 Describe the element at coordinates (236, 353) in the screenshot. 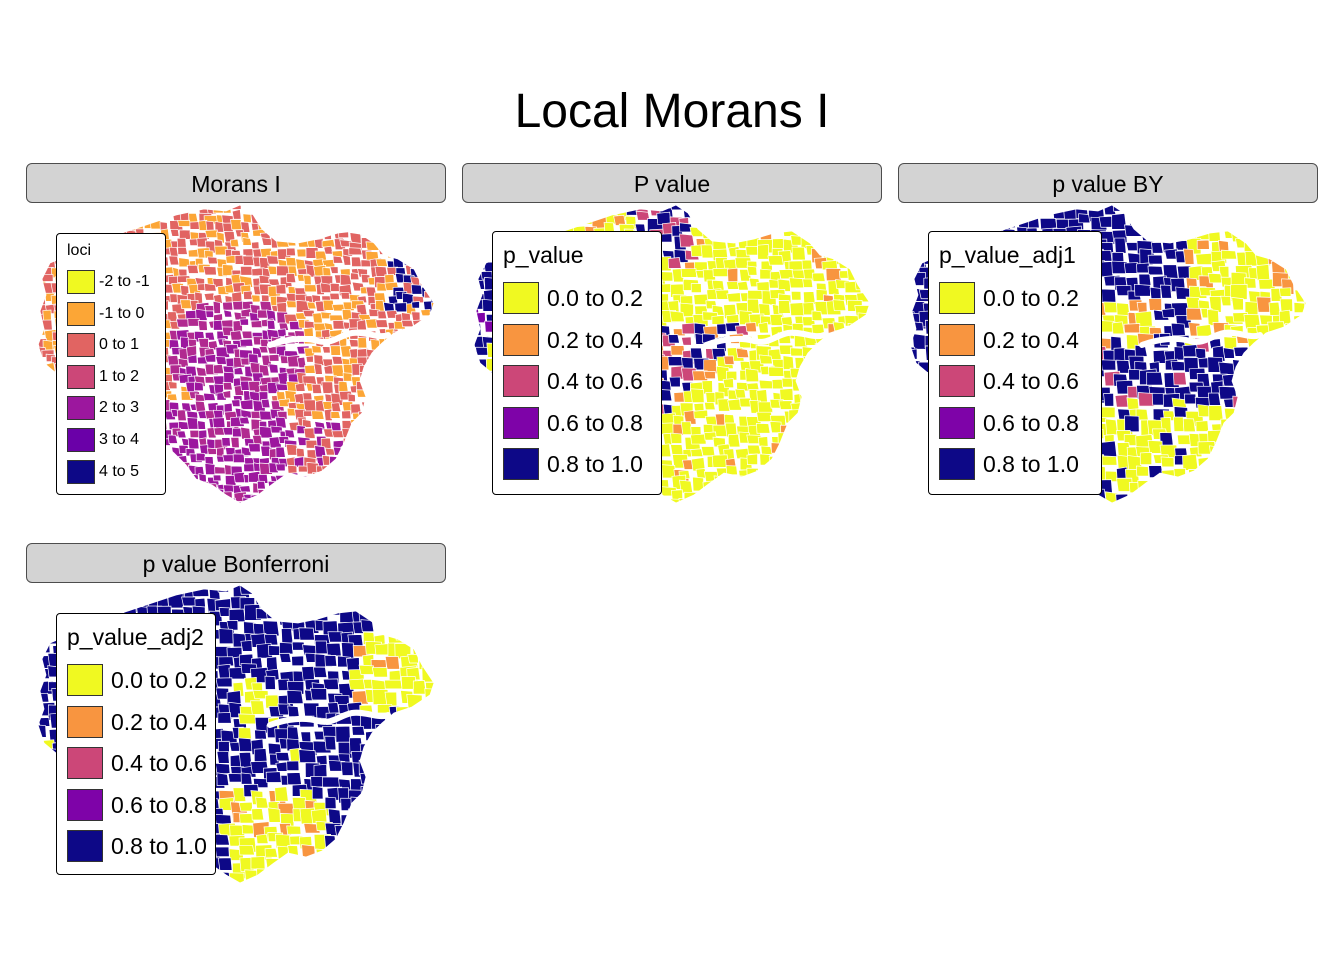

I see `map-outline` at that location.